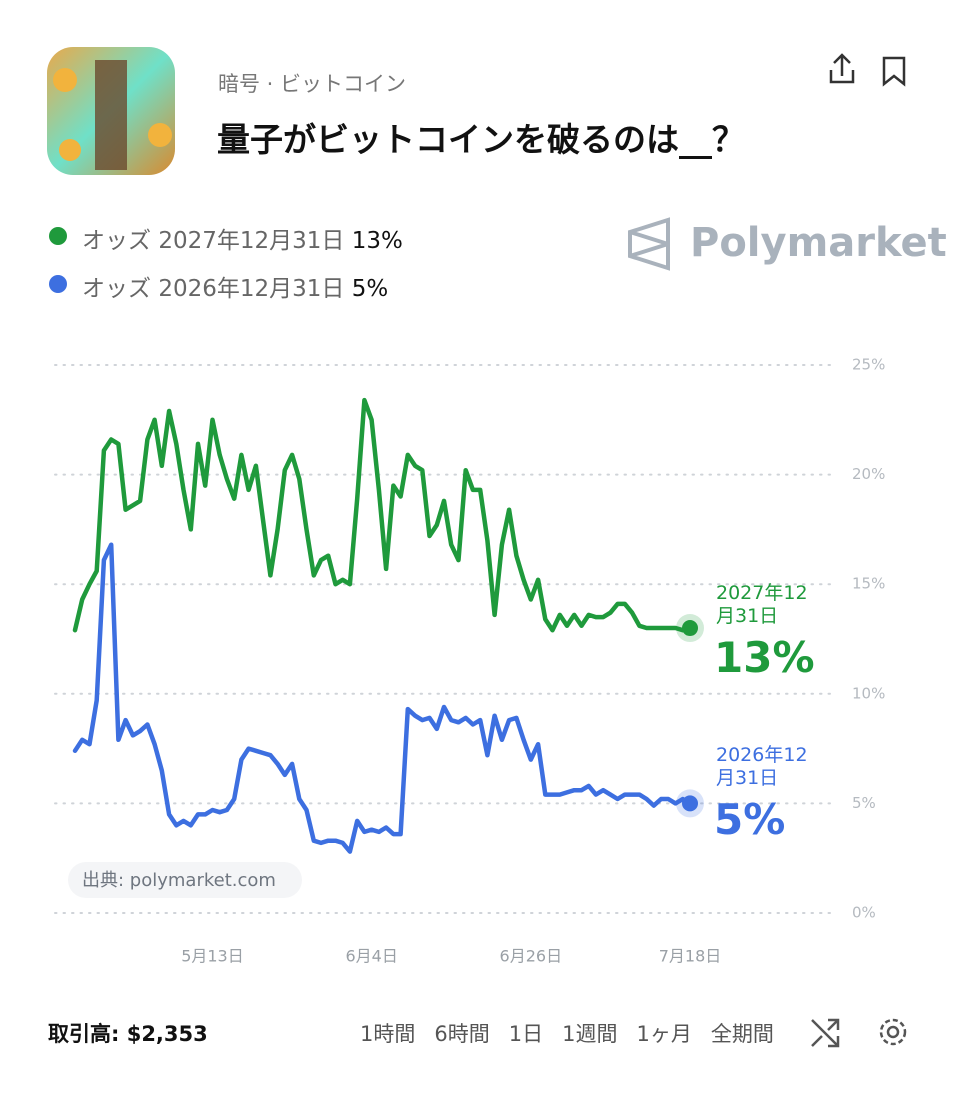 The width and height of the screenshot is (960, 1098). What do you see at coordinates (864, 913) in the screenshot?
I see `y-tick-label: 0%` at bounding box center [864, 913].